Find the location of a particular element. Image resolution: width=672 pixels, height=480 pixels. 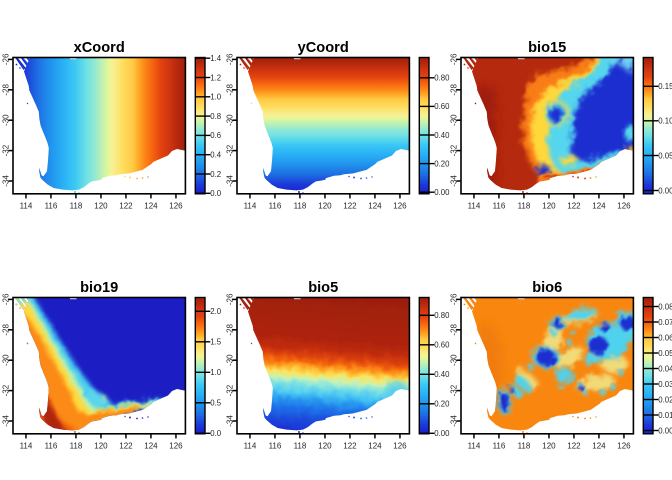

svg-text: 0.8 is located at coordinates (215, 116).